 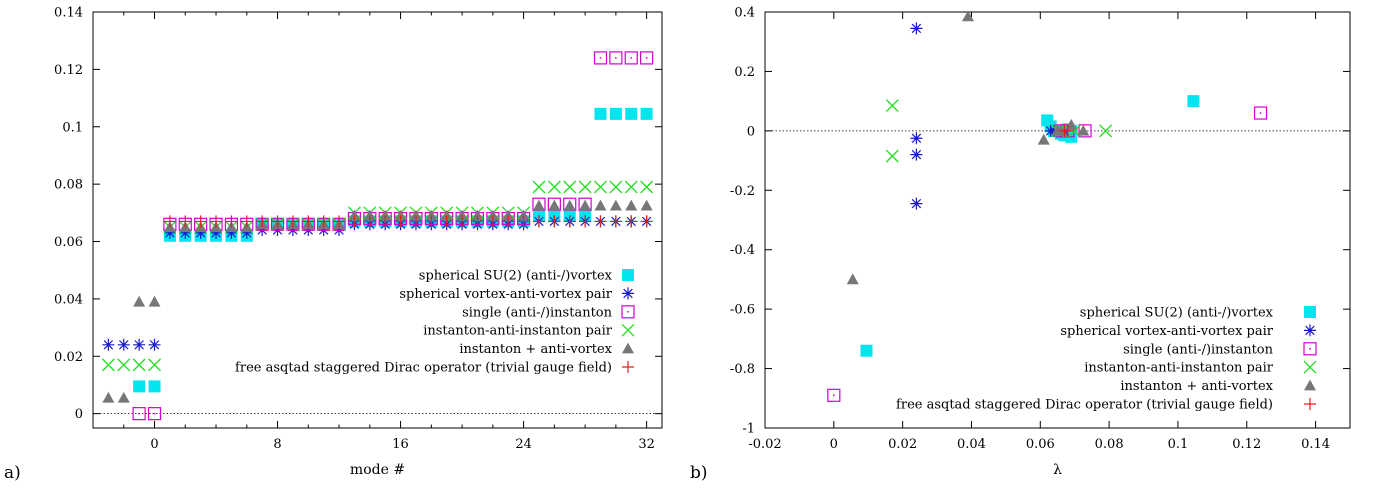 I want to click on legend-entry-label: spherical vortex-anti-vortex pair, so click(x=505, y=294).